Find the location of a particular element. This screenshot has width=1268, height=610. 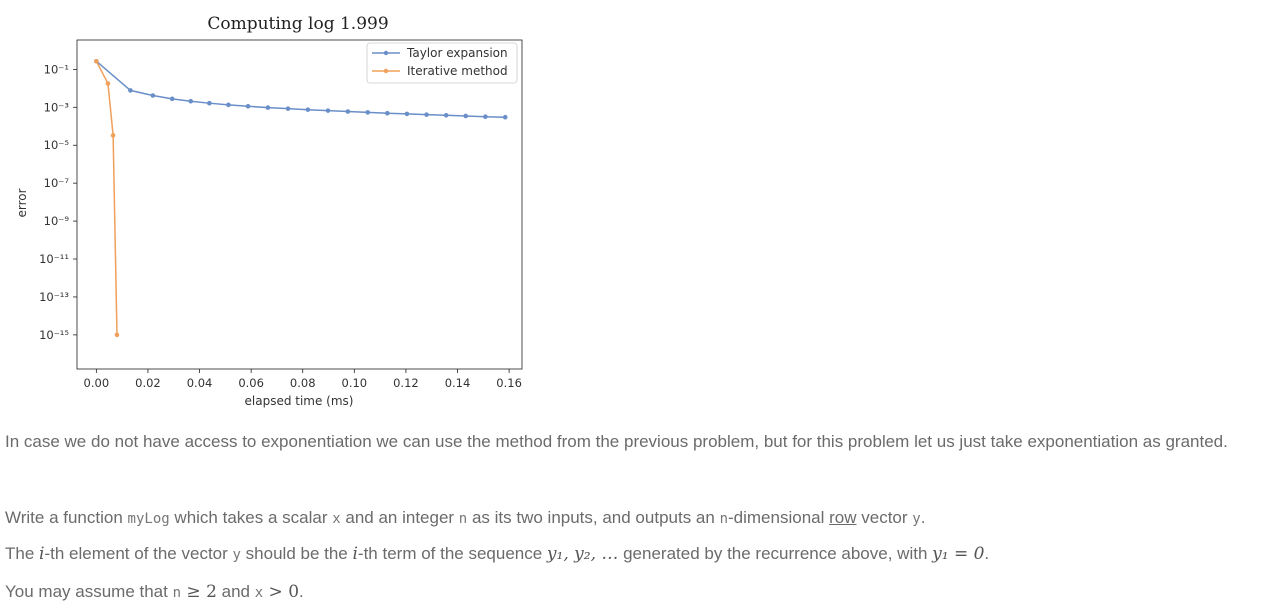

legend-label-taylor: Taylor expansion is located at coordinates (457, 53).